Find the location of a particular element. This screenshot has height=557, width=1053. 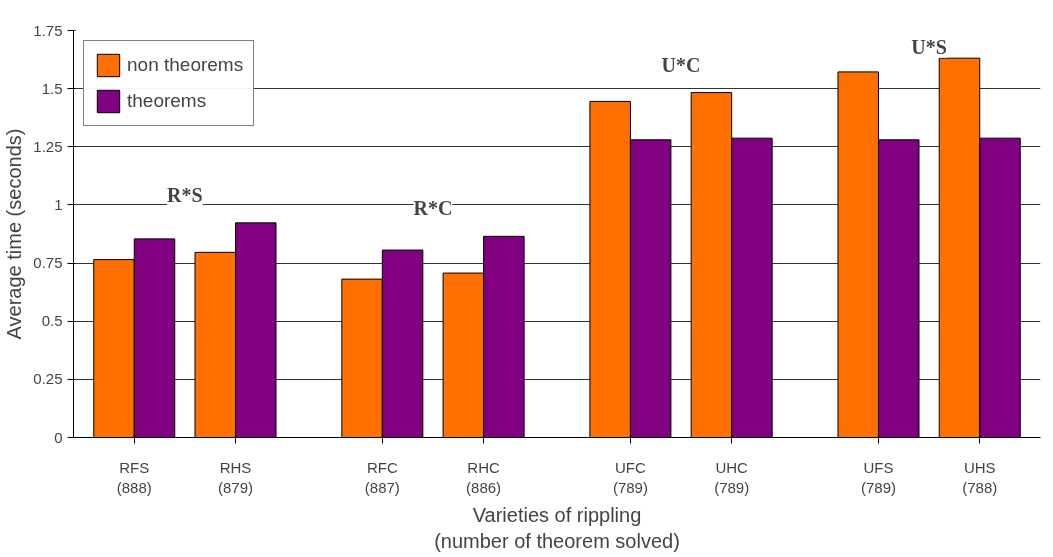

annotation: U*S is located at coordinates (929, 46).